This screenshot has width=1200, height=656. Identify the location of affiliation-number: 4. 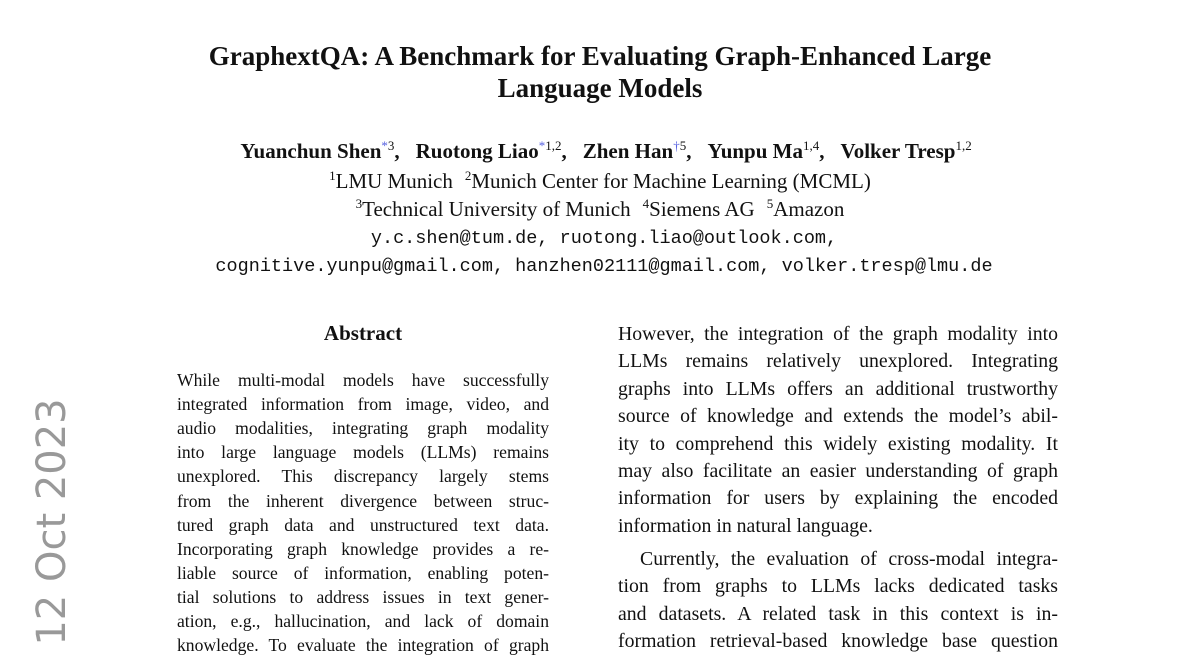
(646, 203).